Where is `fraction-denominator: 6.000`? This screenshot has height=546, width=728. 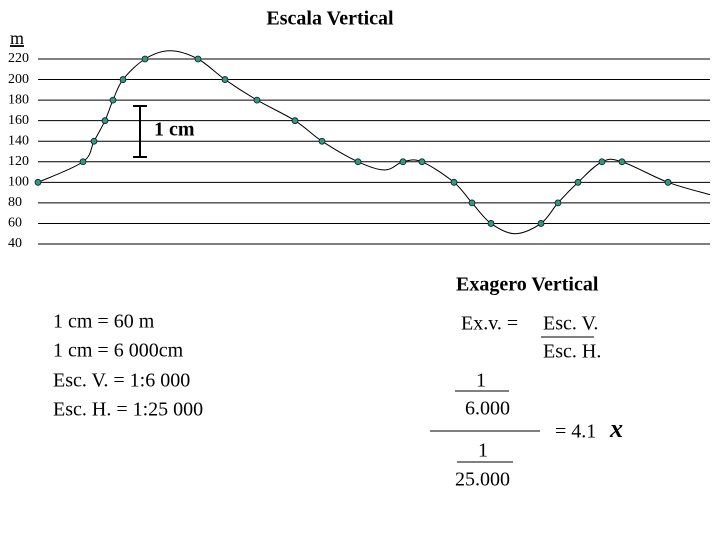 fraction-denominator: 6.000 is located at coordinates (487, 409).